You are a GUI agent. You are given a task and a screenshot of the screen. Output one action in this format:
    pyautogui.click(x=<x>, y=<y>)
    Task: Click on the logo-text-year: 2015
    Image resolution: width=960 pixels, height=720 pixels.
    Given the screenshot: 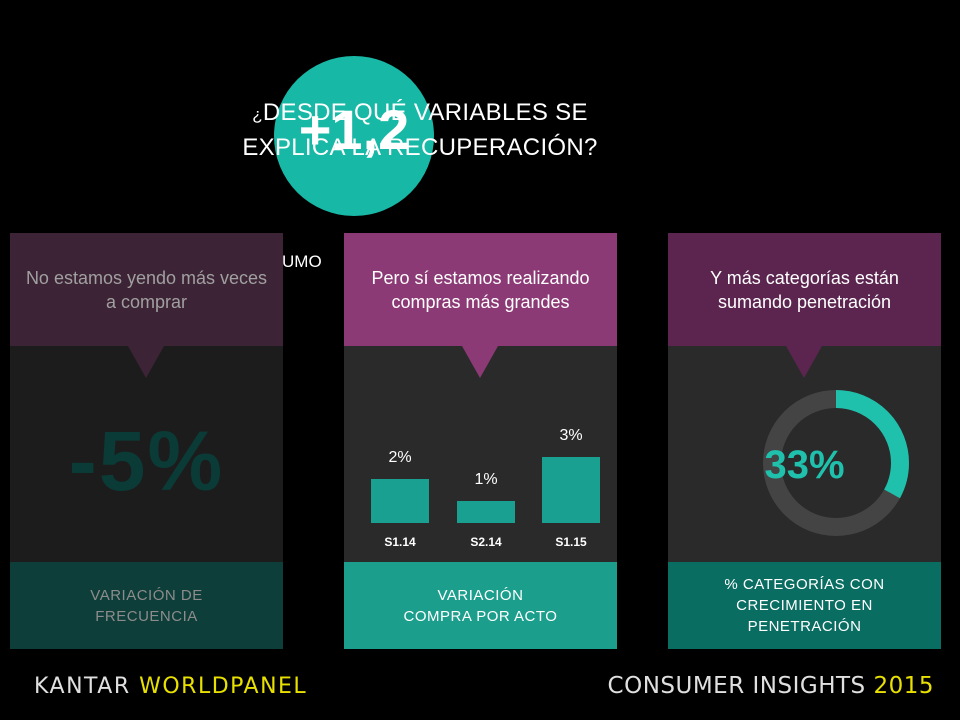 What is the action you would take?
    pyautogui.click(x=903, y=686)
    